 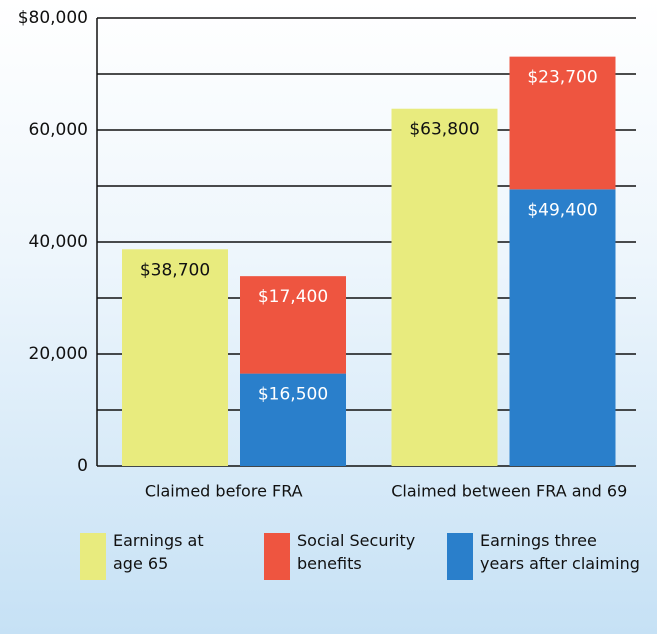 What do you see at coordinates (224, 491) in the screenshot?
I see `x-tick-label: Claimed before FRA` at bounding box center [224, 491].